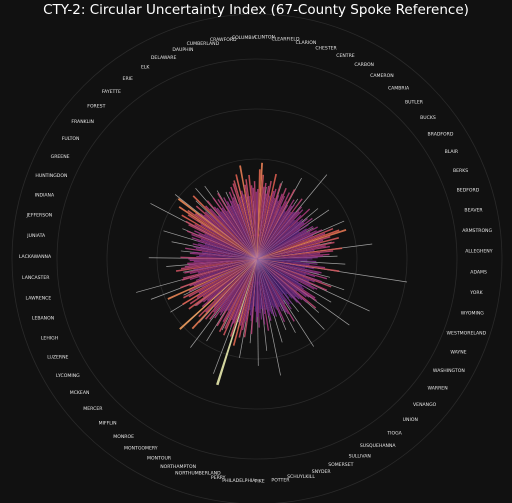  I want to click on county-label: LANCASTER, so click(36, 278).